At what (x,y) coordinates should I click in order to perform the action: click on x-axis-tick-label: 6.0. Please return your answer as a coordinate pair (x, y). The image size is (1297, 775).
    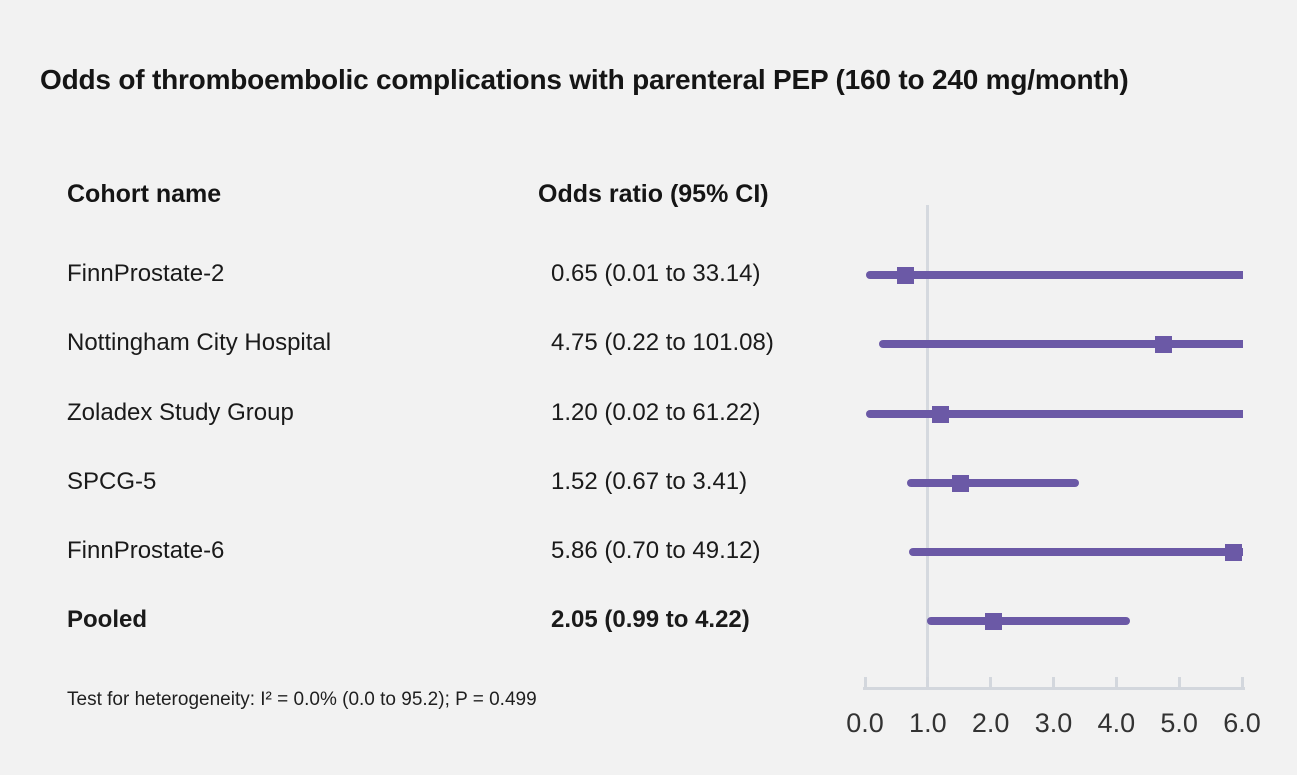
    Looking at the image, I should click on (1242, 723).